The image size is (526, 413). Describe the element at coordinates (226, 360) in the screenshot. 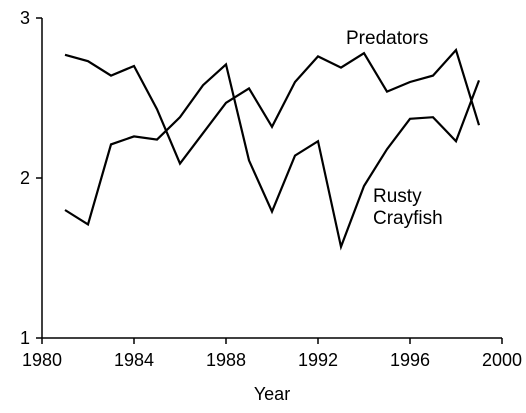

I see `x-tick-label: 1988` at that location.